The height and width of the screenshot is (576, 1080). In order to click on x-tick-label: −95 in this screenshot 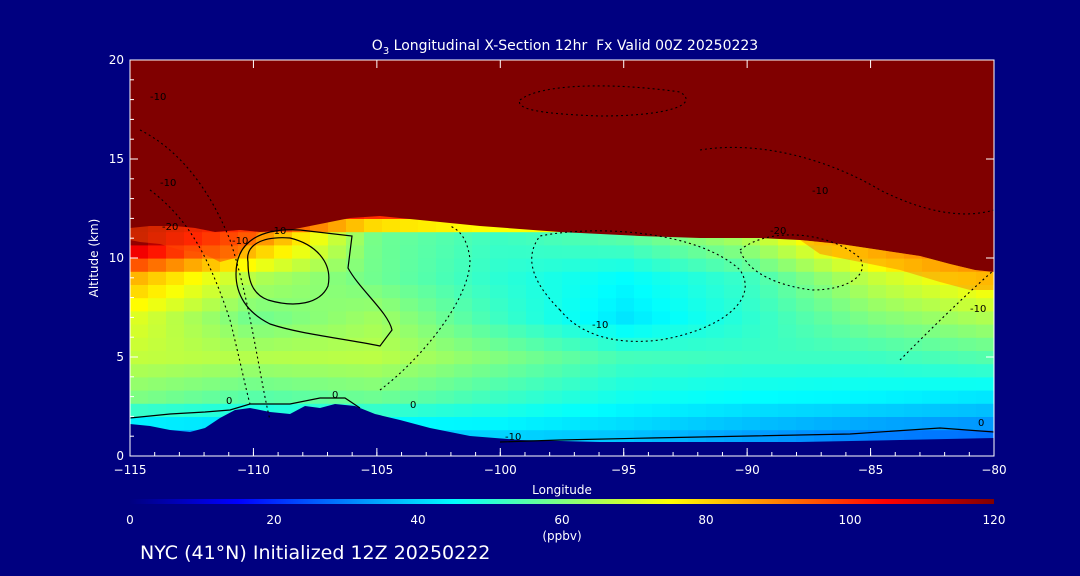, I will do `click(623, 470)`.